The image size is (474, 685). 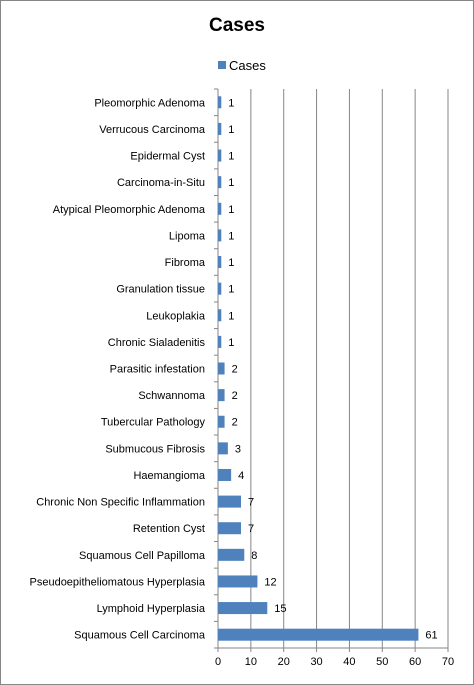 What do you see at coordinates (153, 423) in the screenshot?
I see `category-label: Tubercular Pathology` at bounding box center [153, 423].